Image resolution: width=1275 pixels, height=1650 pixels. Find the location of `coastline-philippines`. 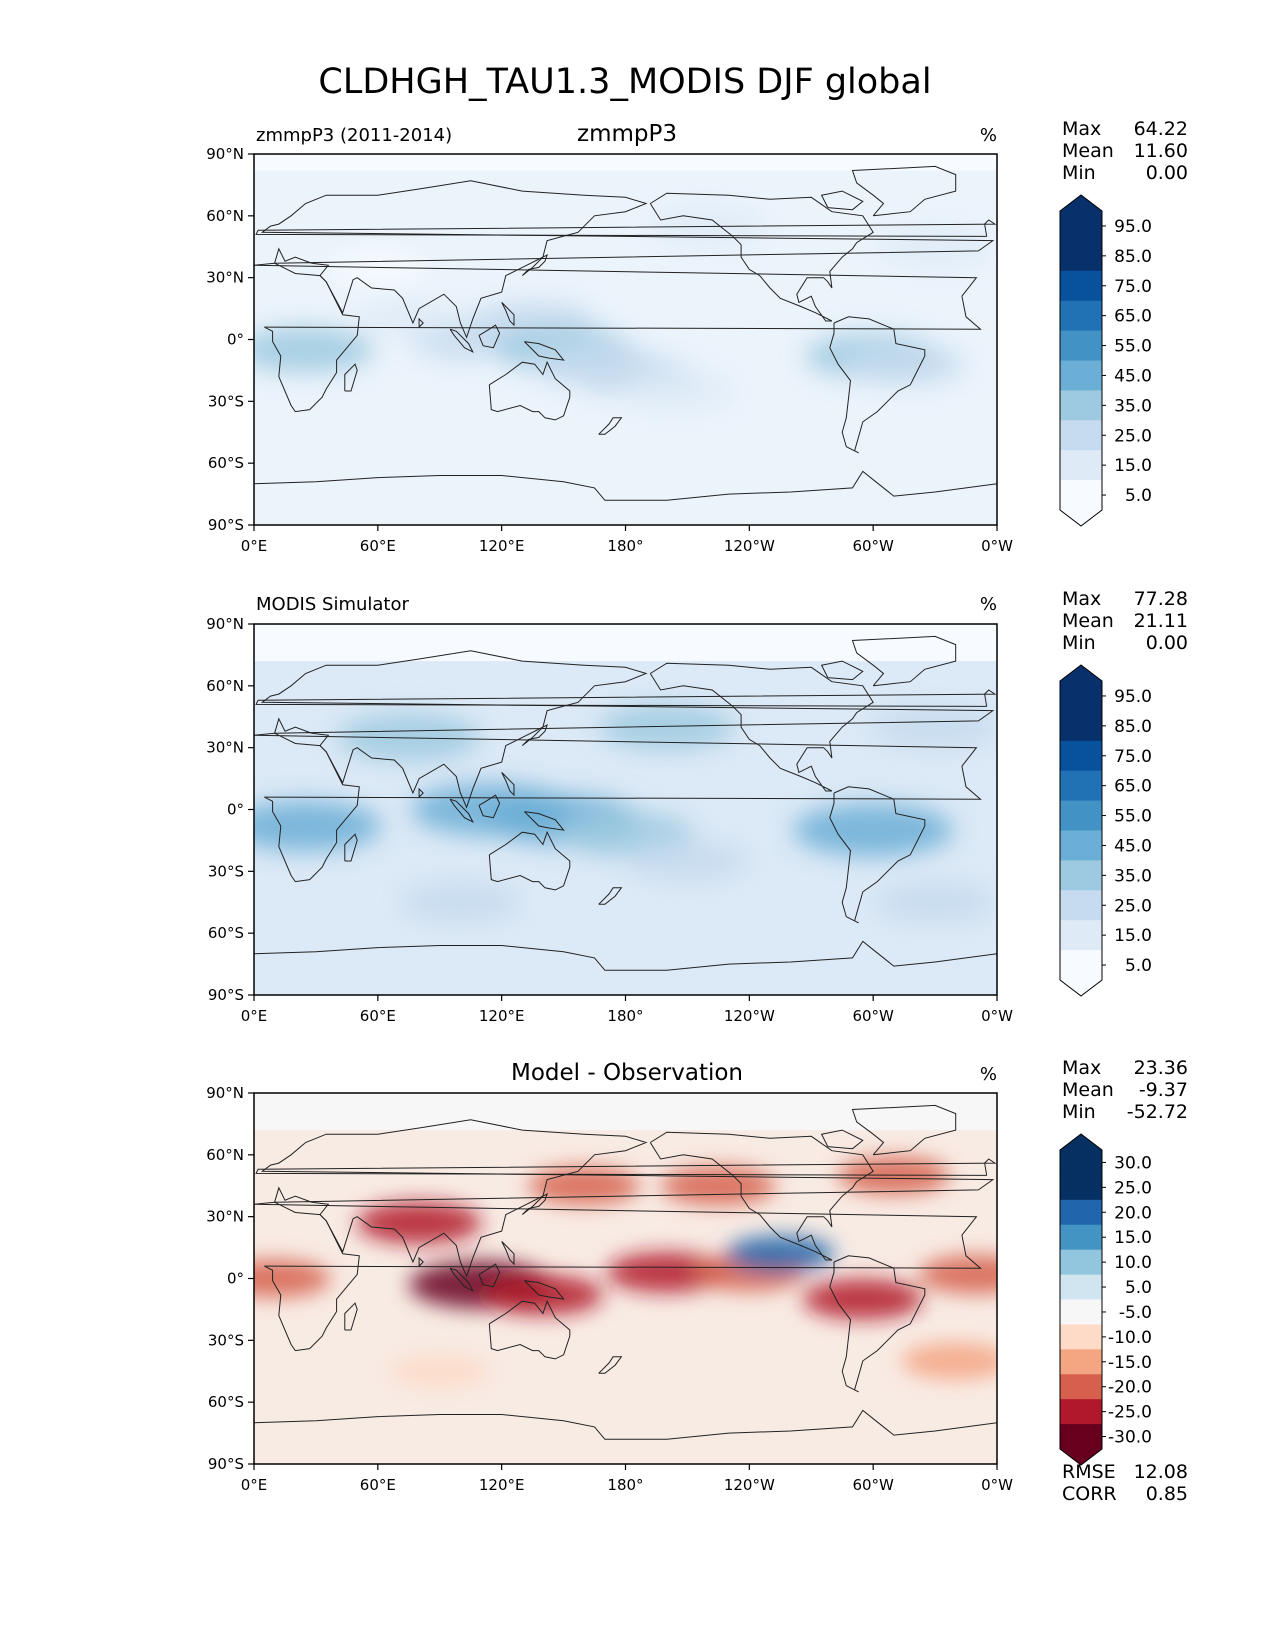

coastline-philippines is located at coordinates (508, 314).